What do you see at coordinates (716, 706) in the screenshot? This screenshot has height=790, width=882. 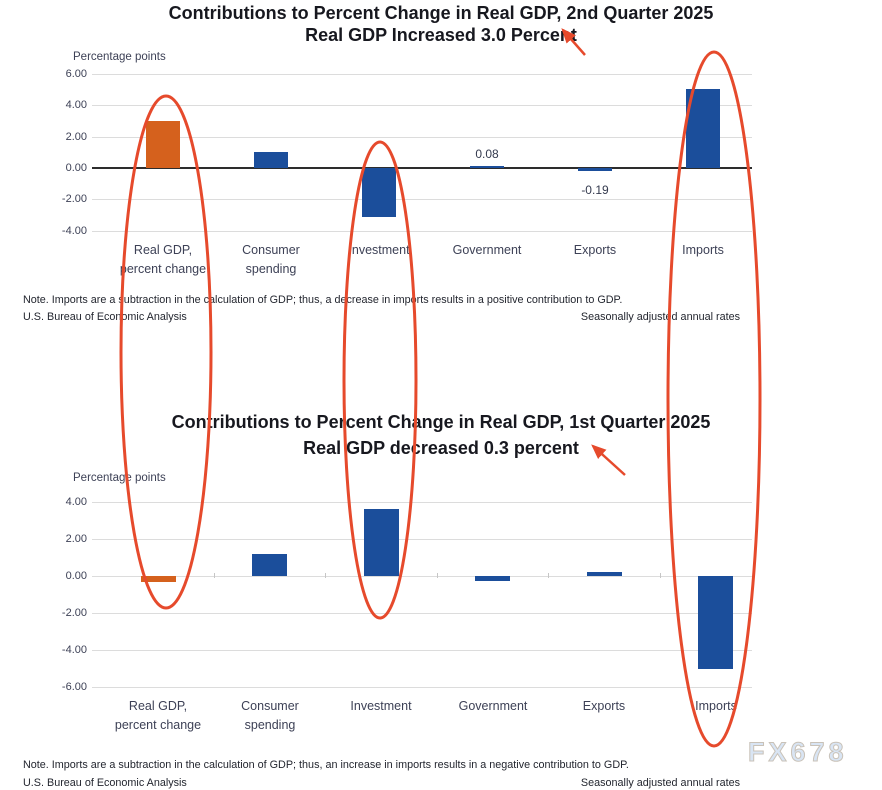 I see `category-label-imports: Imports` at bounding box center [716, 706].